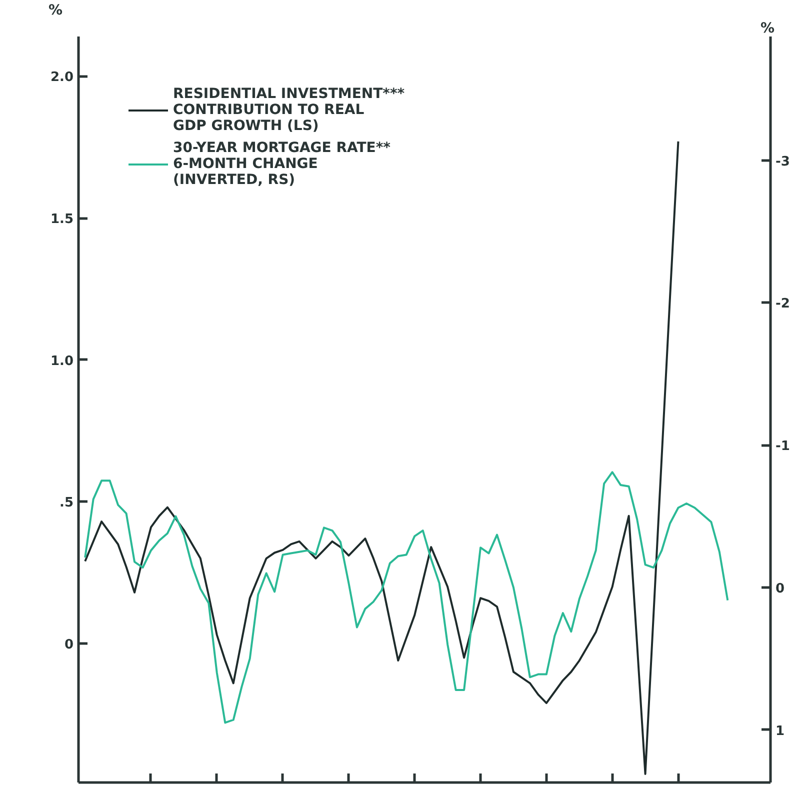 This screenshot has height=790, width=804. I want to click on y2-tick-label: -1, so click(783, 446).